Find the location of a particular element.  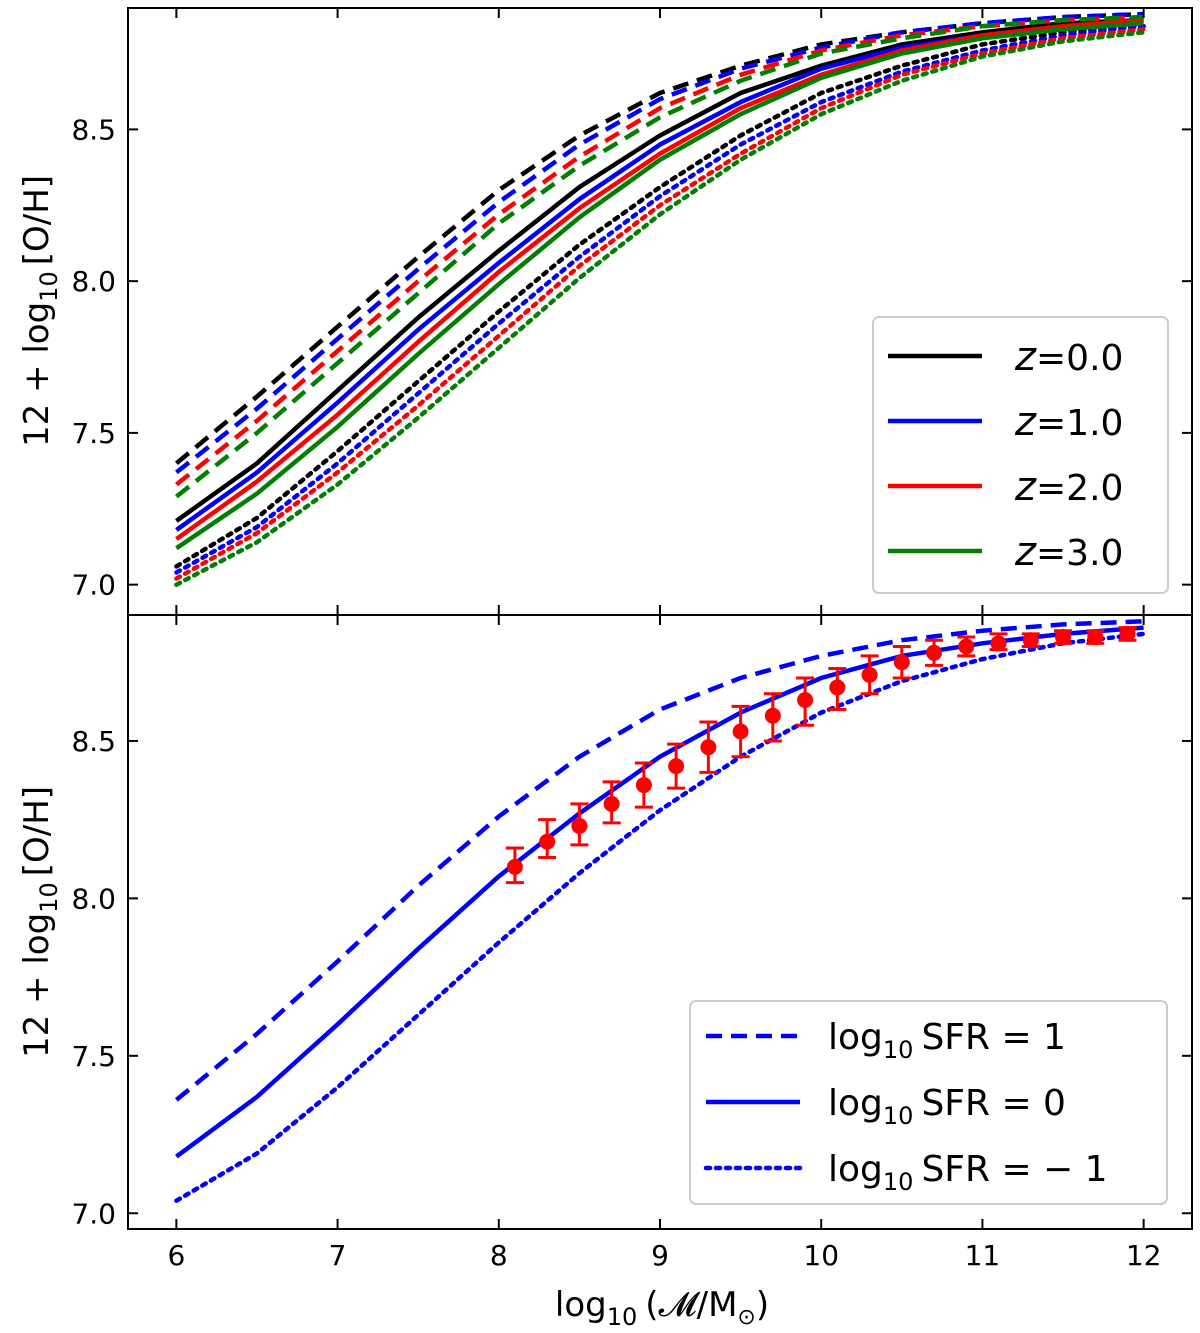

bottom-y-axis-label: 12 + log10[O/H] is located at coordinates (40, 922).